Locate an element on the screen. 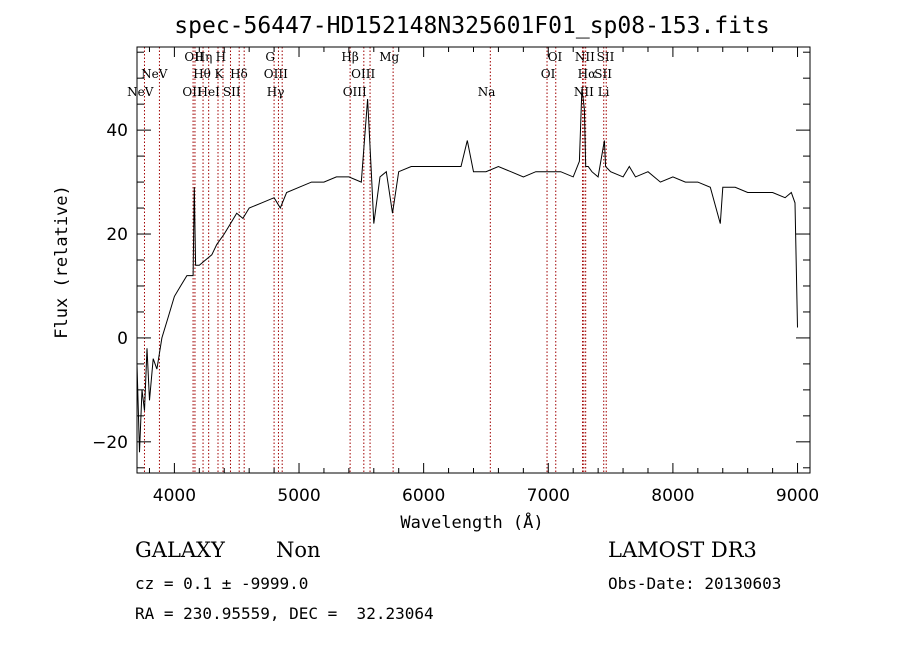  spectral-line-label: Li is located at coordinates (604, 92).